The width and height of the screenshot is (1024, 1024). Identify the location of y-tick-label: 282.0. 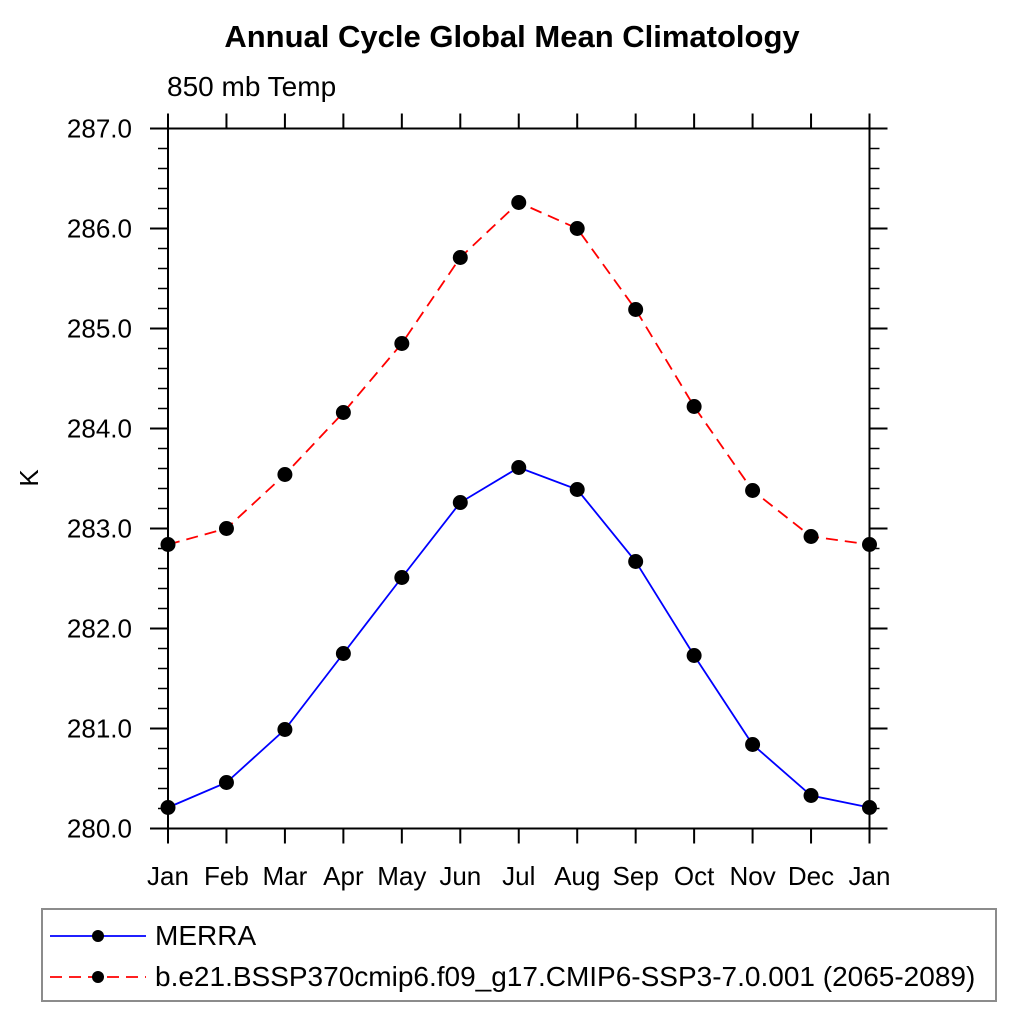
(99, 629).